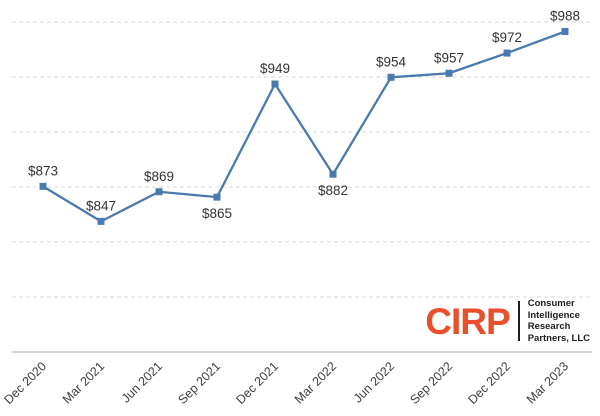 Image resolution: width=600 pixels, height=416 pixels. What do you see at coordinates (275, 68) in the screenshot?
I see `data-label: $949` at bounding box center [275, 68].